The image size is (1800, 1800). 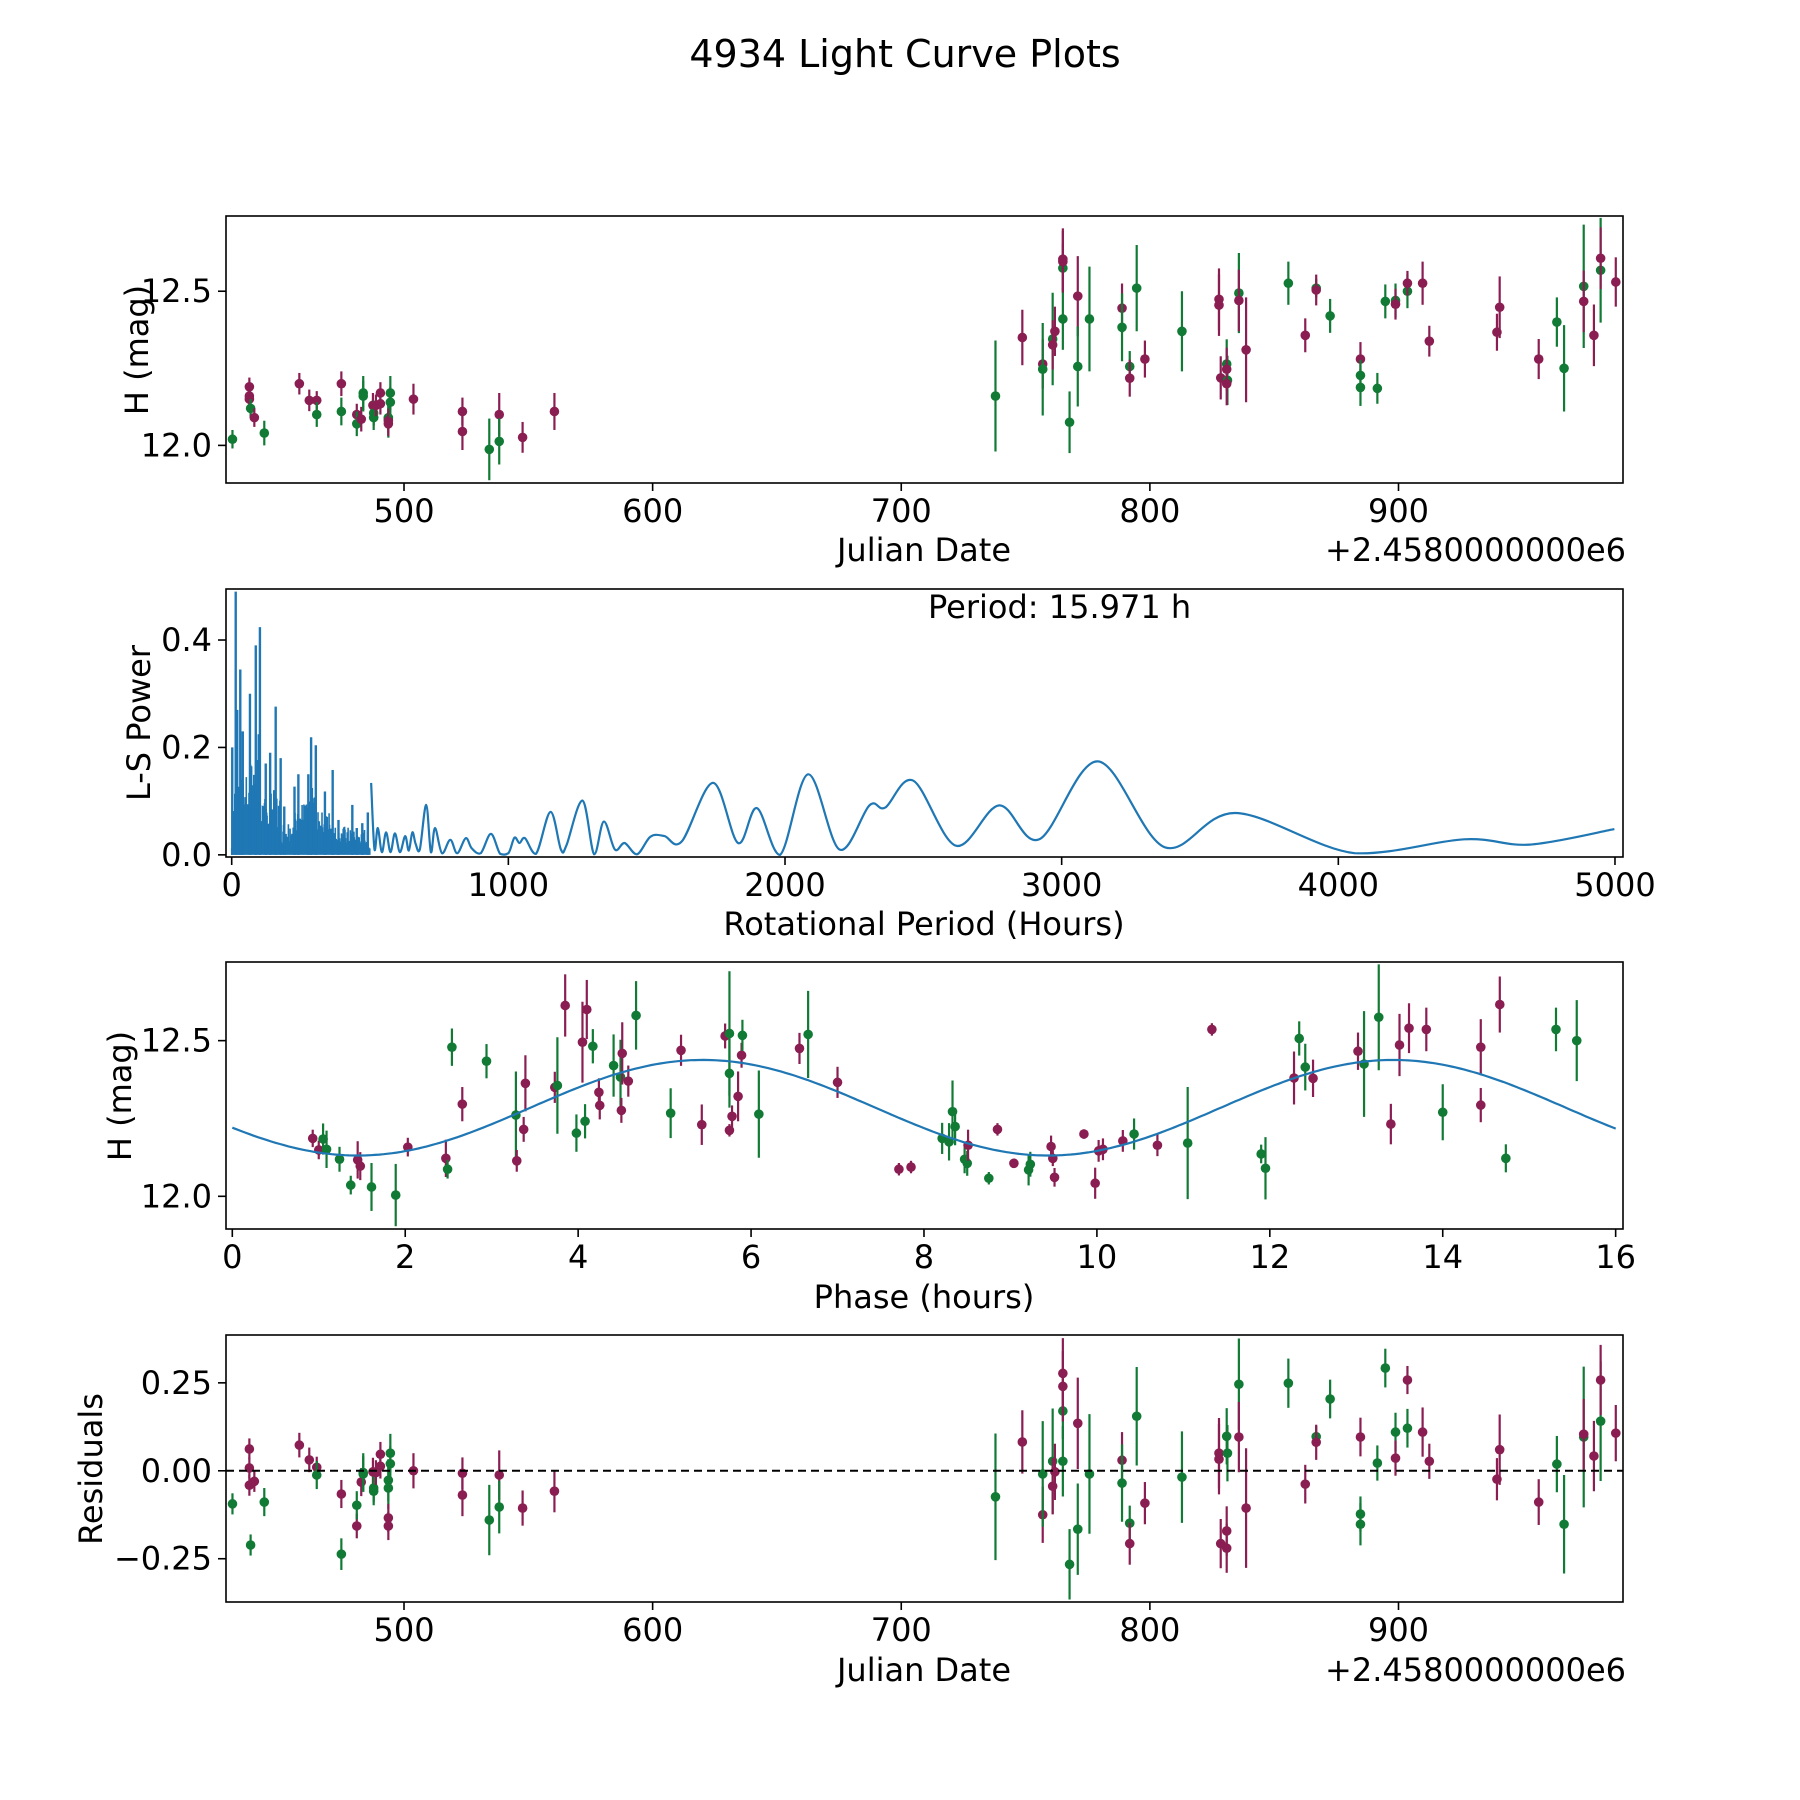 What do you see at coordinates (186, 855) in the screenshot?
I see `periodogram-y-tick-label: 0.0` at bounding box center [186, 855].